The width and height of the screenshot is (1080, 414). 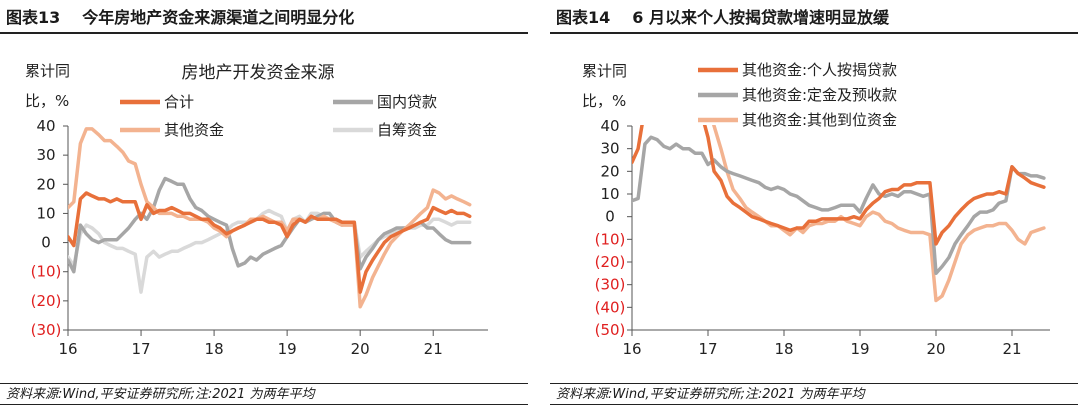 I want to click on legend-label: 合计, so click(x=179, y=102).